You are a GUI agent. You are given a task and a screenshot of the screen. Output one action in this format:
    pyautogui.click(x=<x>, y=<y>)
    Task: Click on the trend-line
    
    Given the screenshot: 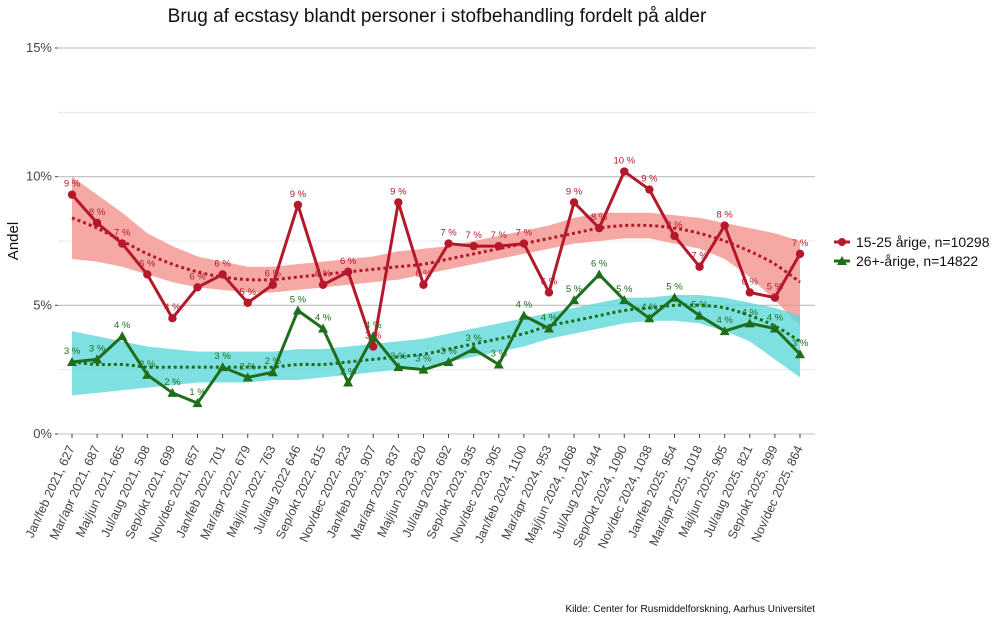 What is the action you would take?
    pyautogui.click(x=436, y=250)
    